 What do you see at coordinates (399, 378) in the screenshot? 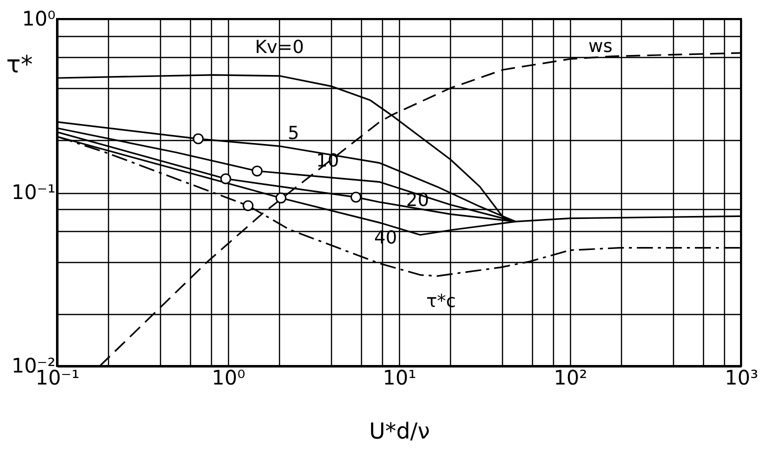
I see `x-tick-label: 10¹` at bounding box center [399, 378].